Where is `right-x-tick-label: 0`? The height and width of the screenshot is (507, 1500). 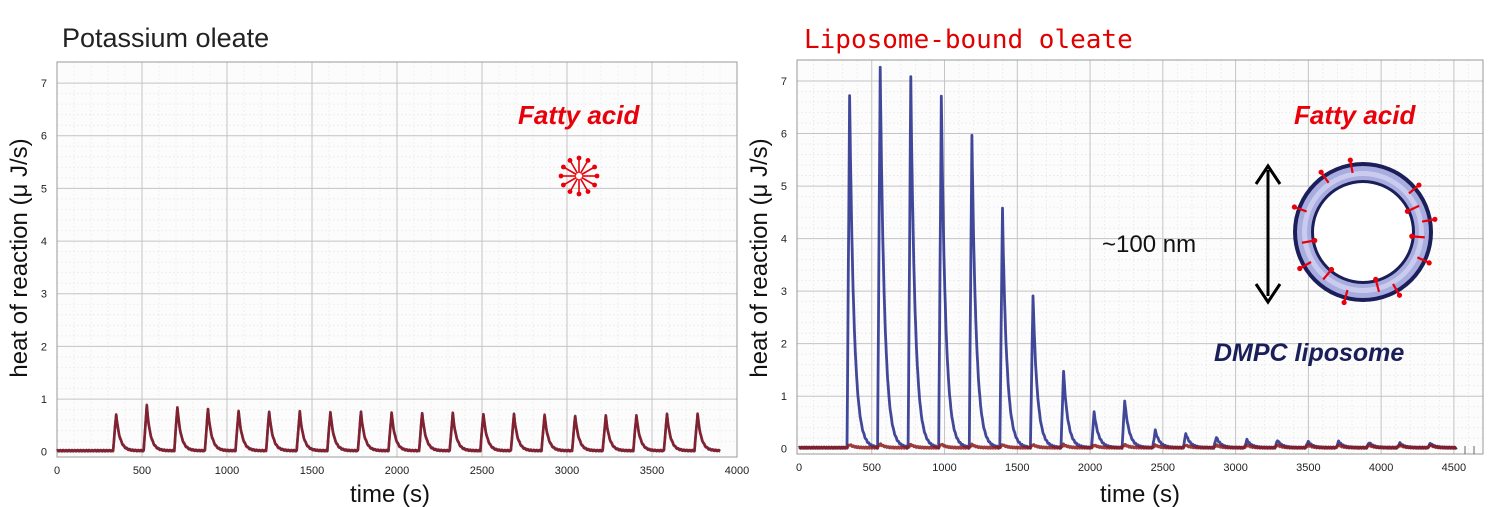 right-x-tick-label: 0 is located at coordinates (799, 468).